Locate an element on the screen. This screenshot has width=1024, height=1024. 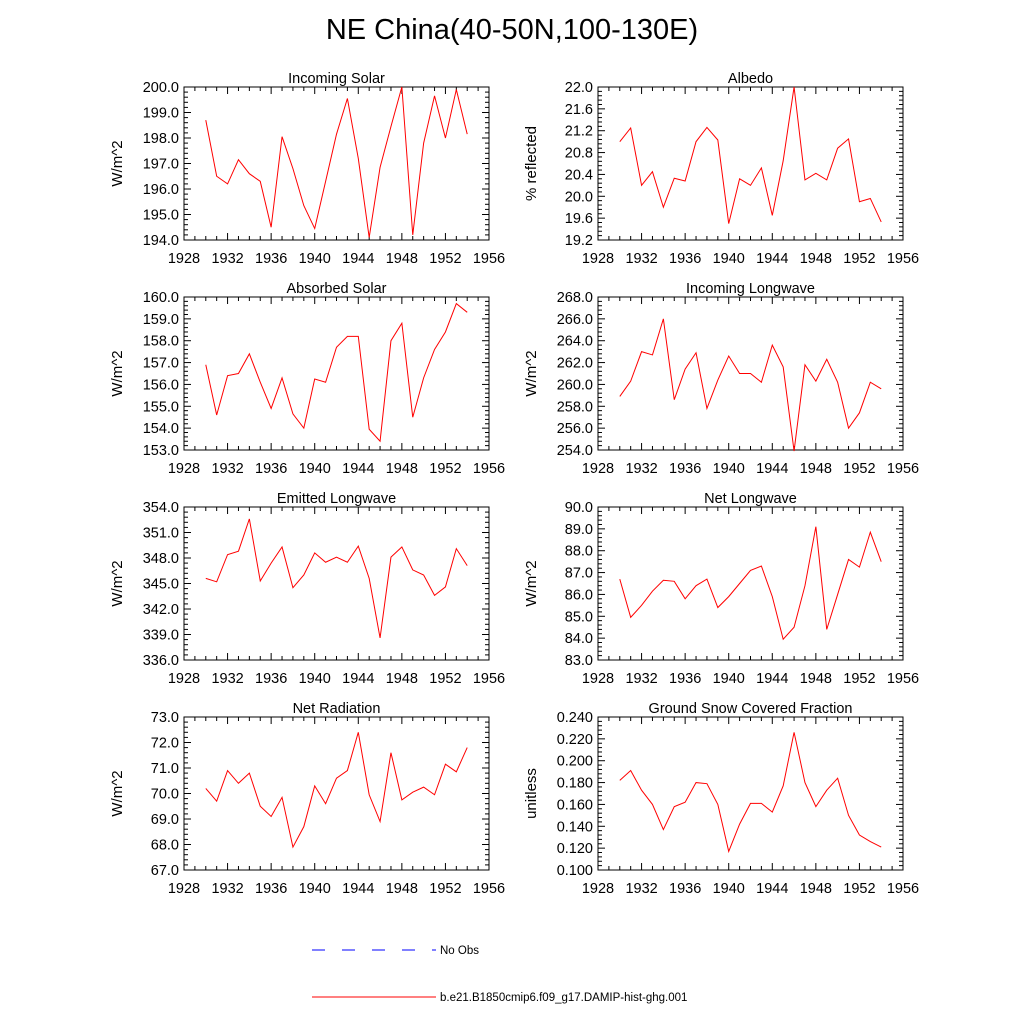
y-axis-label: W/m^2 is located at coordinates (117, 793).